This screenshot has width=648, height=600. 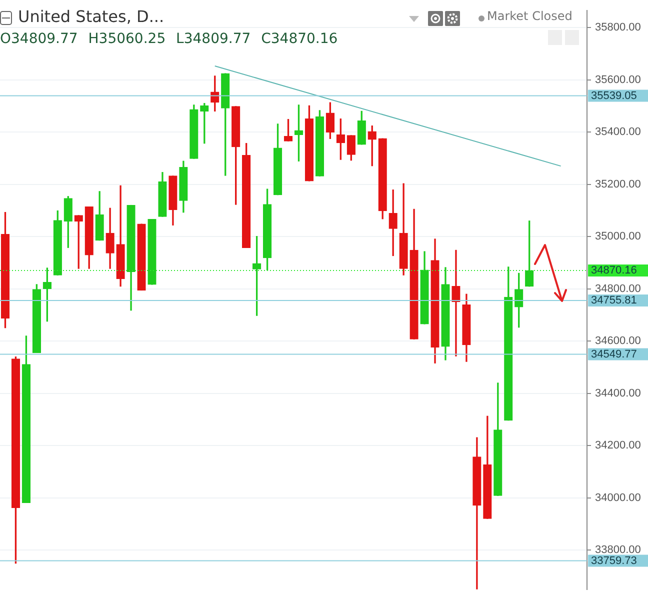 I want to click on y-tick-label: 34200.00, so click(x=618, y=446).